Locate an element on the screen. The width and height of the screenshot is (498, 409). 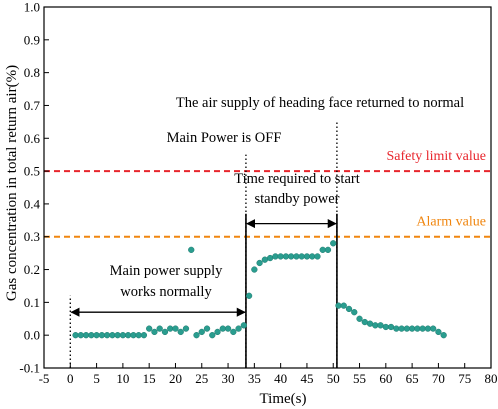
x-tick-label: 10 is located at coordinates (122, 378).